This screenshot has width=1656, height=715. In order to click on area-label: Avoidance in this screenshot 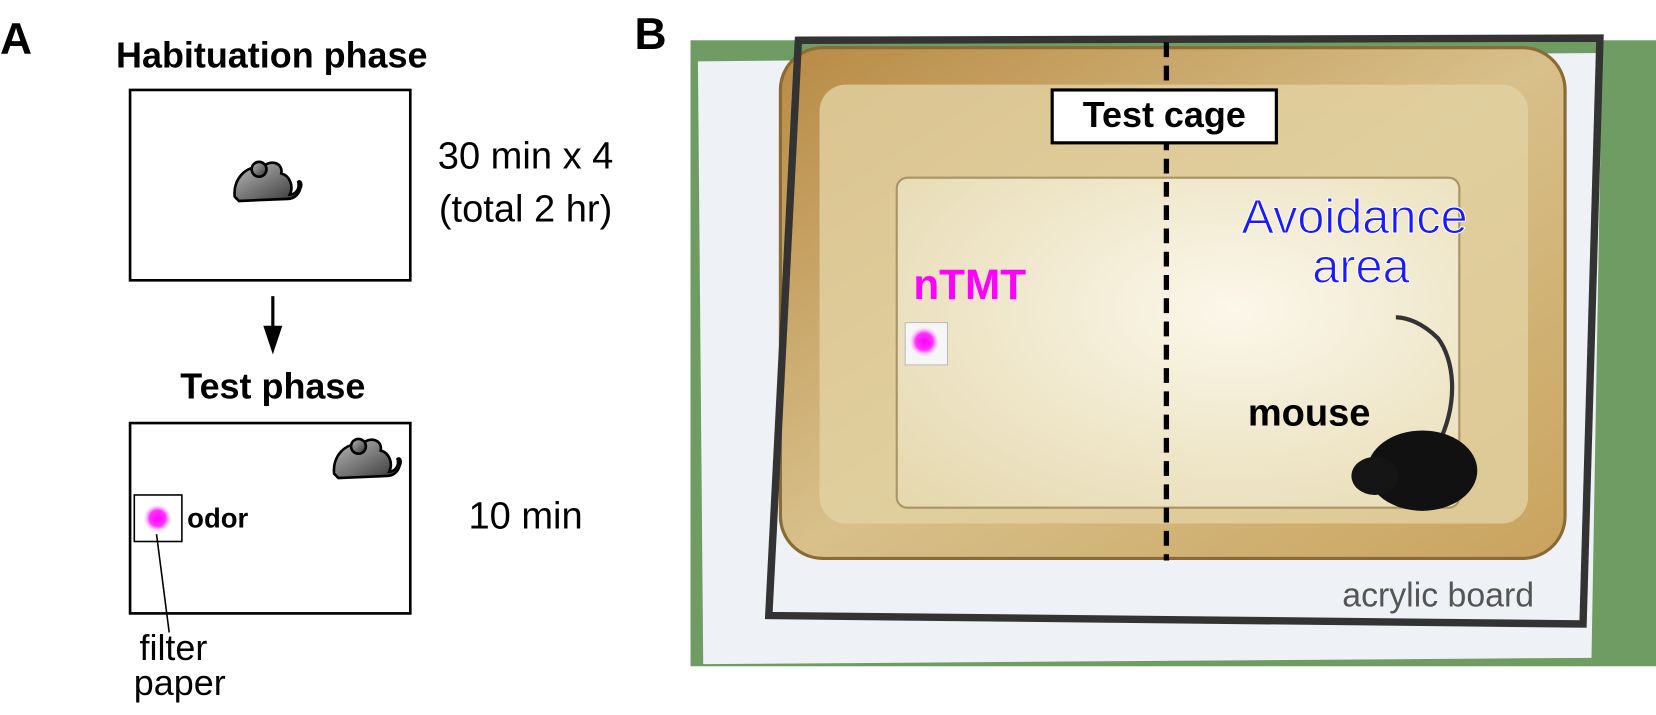, I will do `click(1355, 217)`.